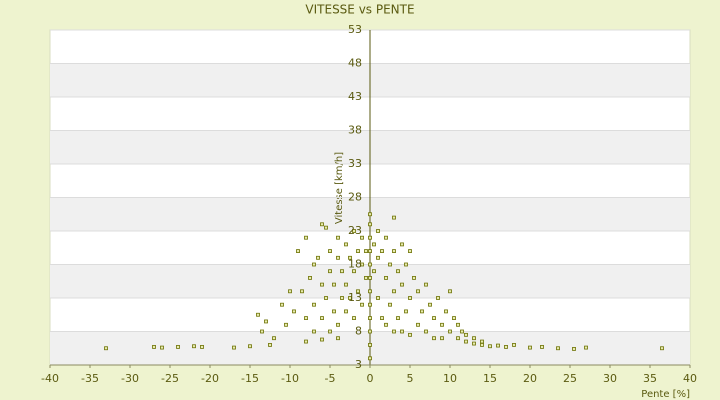  What do you see at coordinates (210, 378) in the screenshot?
I see `x-tick-label: -20` at bounding box center [210, 378].